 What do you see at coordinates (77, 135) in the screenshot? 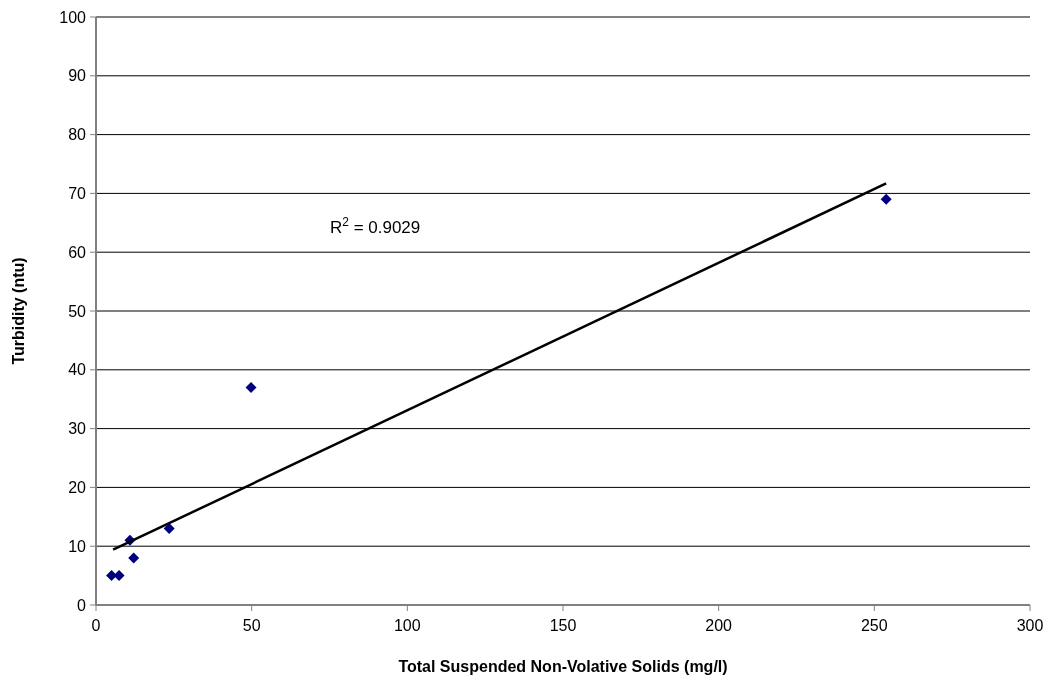
I see `y-tick-label: 80` at bounding box center [77, 135].